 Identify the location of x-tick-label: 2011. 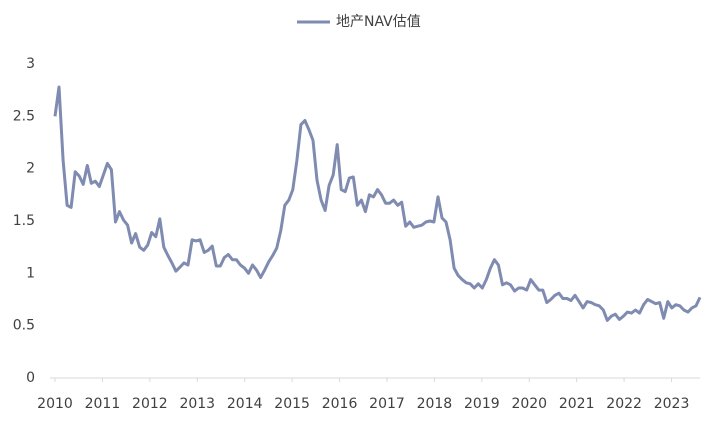
(103, 404).